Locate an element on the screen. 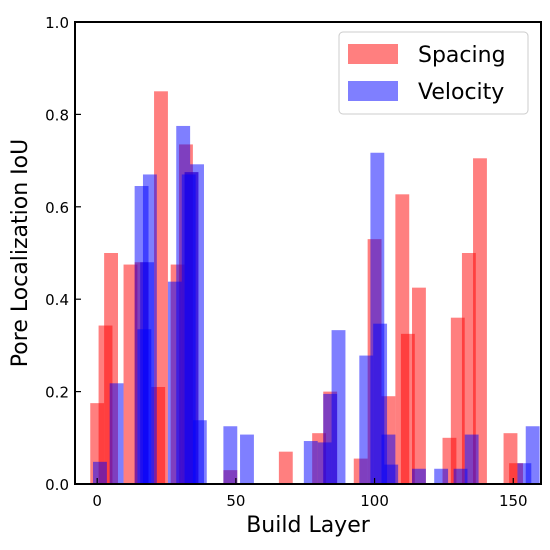 The image size is (550, 550). x-tick-label: 100 is located at coordinates (374, 501).